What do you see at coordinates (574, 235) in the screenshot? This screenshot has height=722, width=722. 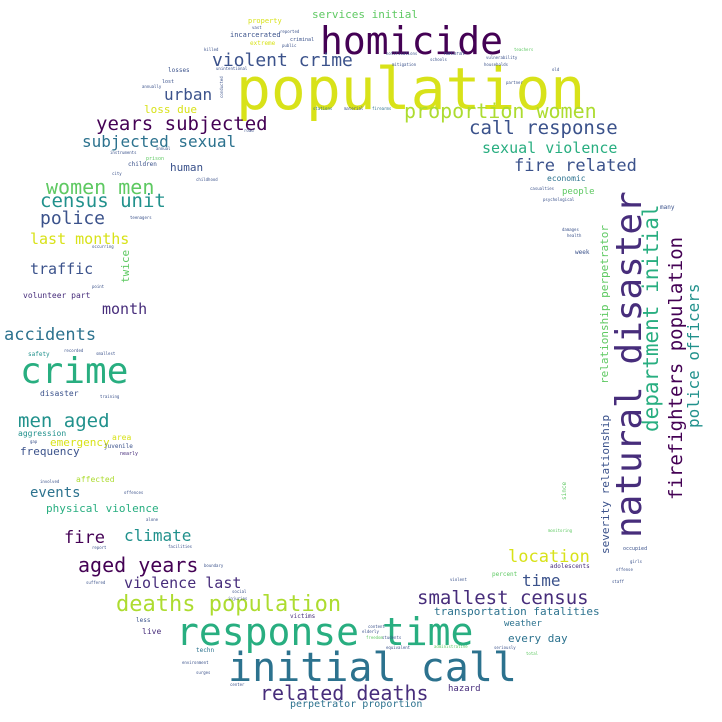 I see `word-health: health` at bounding box center [574, 235].